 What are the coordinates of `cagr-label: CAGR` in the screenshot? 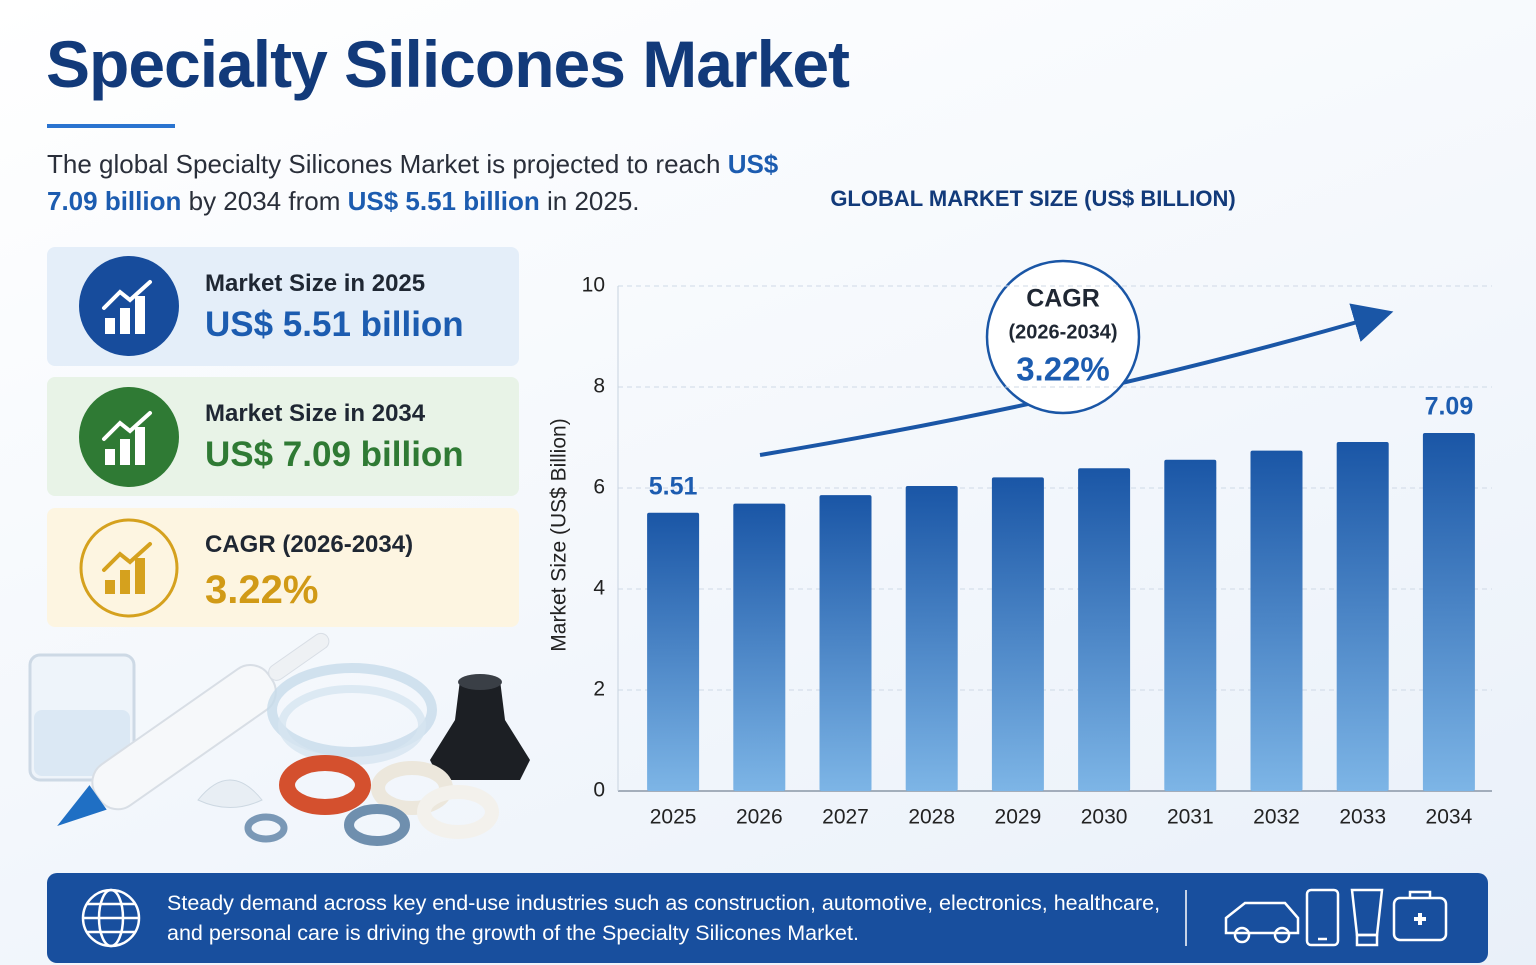 It's located at (1063, 299).